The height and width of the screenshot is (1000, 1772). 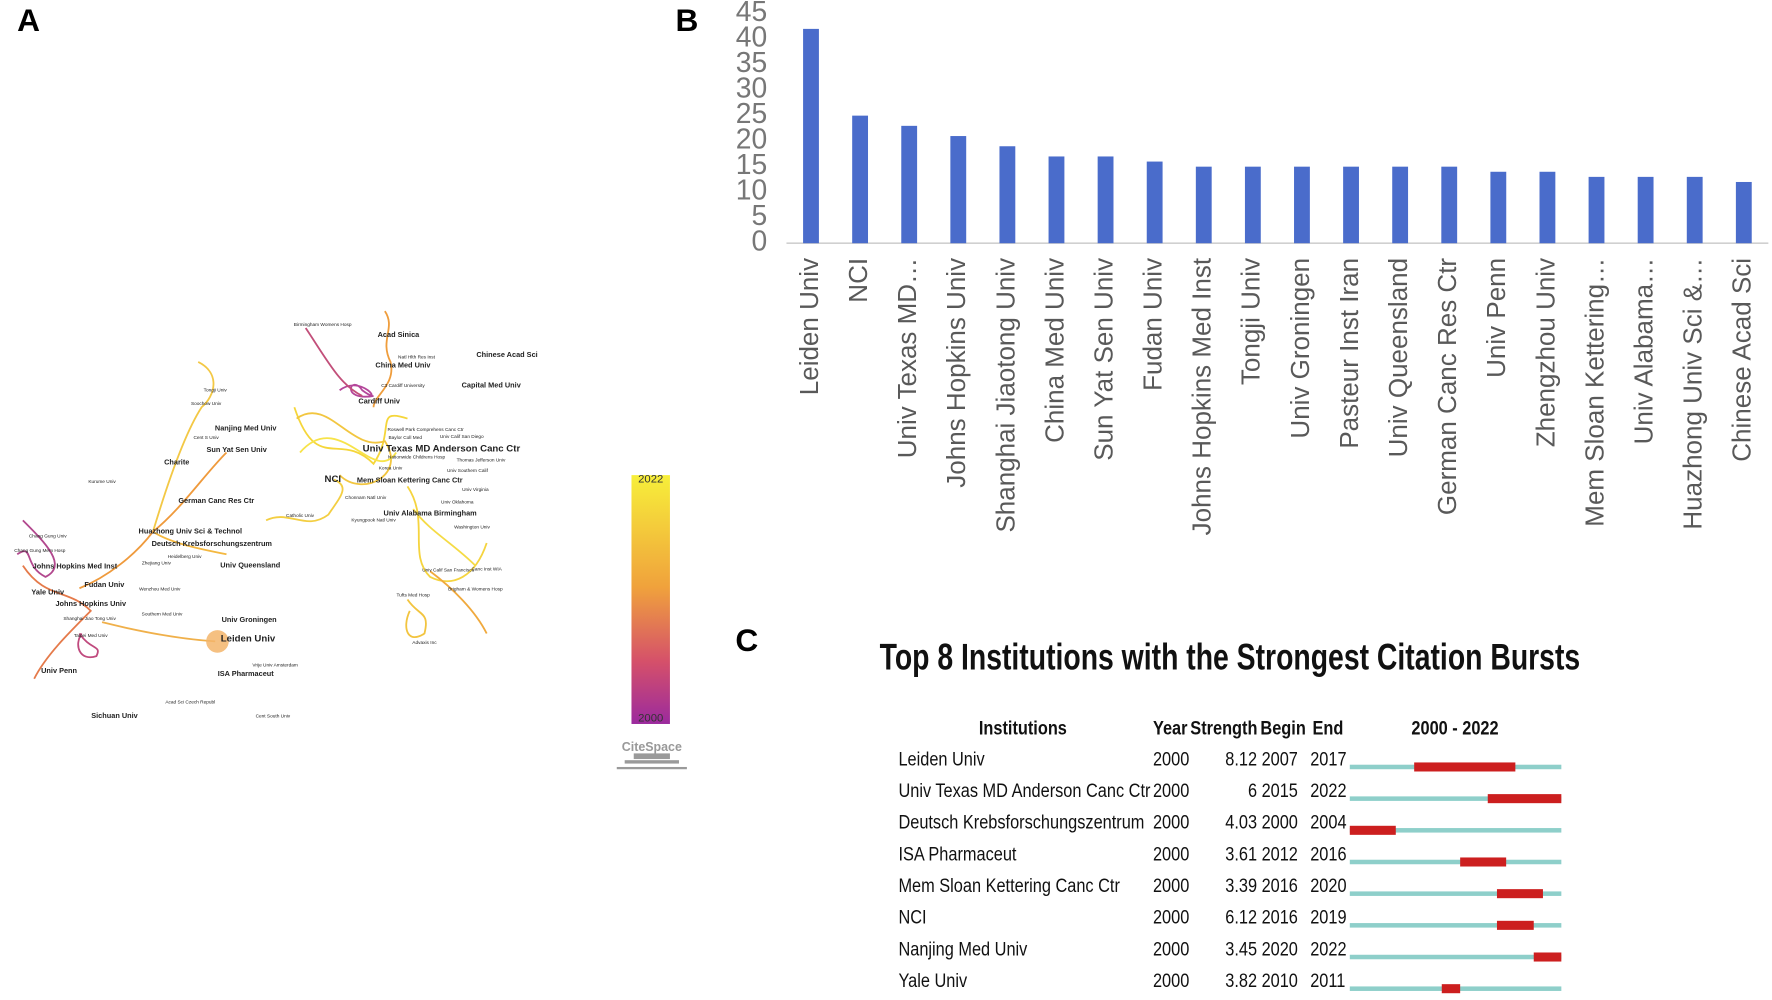 What do you see at coordinates (190, 703) in the screenshot?
I see `node-label: Acad Sci Czech Republ` at bounding box center [190, 703].